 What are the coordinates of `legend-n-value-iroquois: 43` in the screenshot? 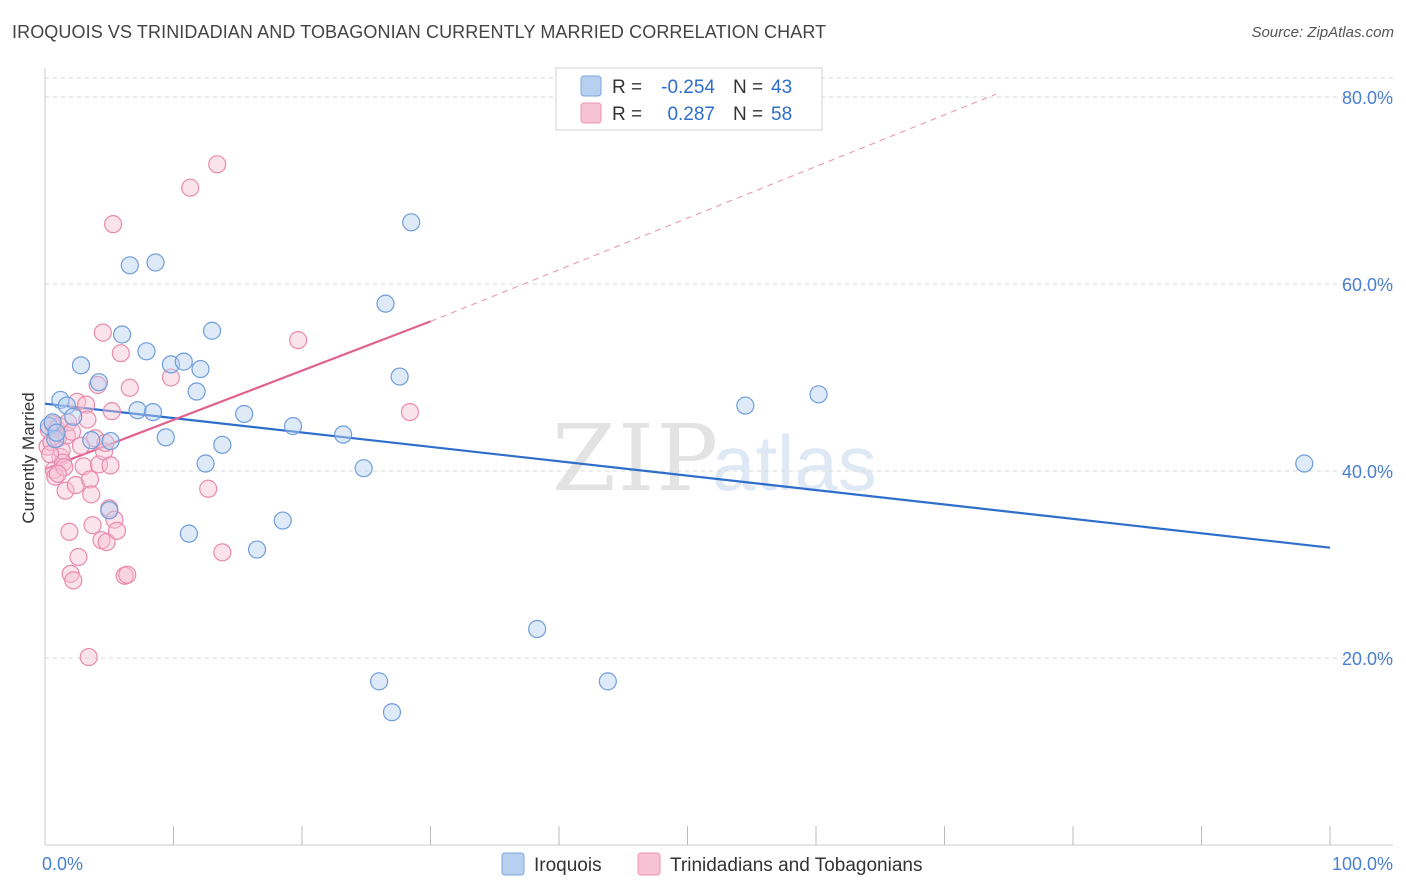 It's located at (781, 87).